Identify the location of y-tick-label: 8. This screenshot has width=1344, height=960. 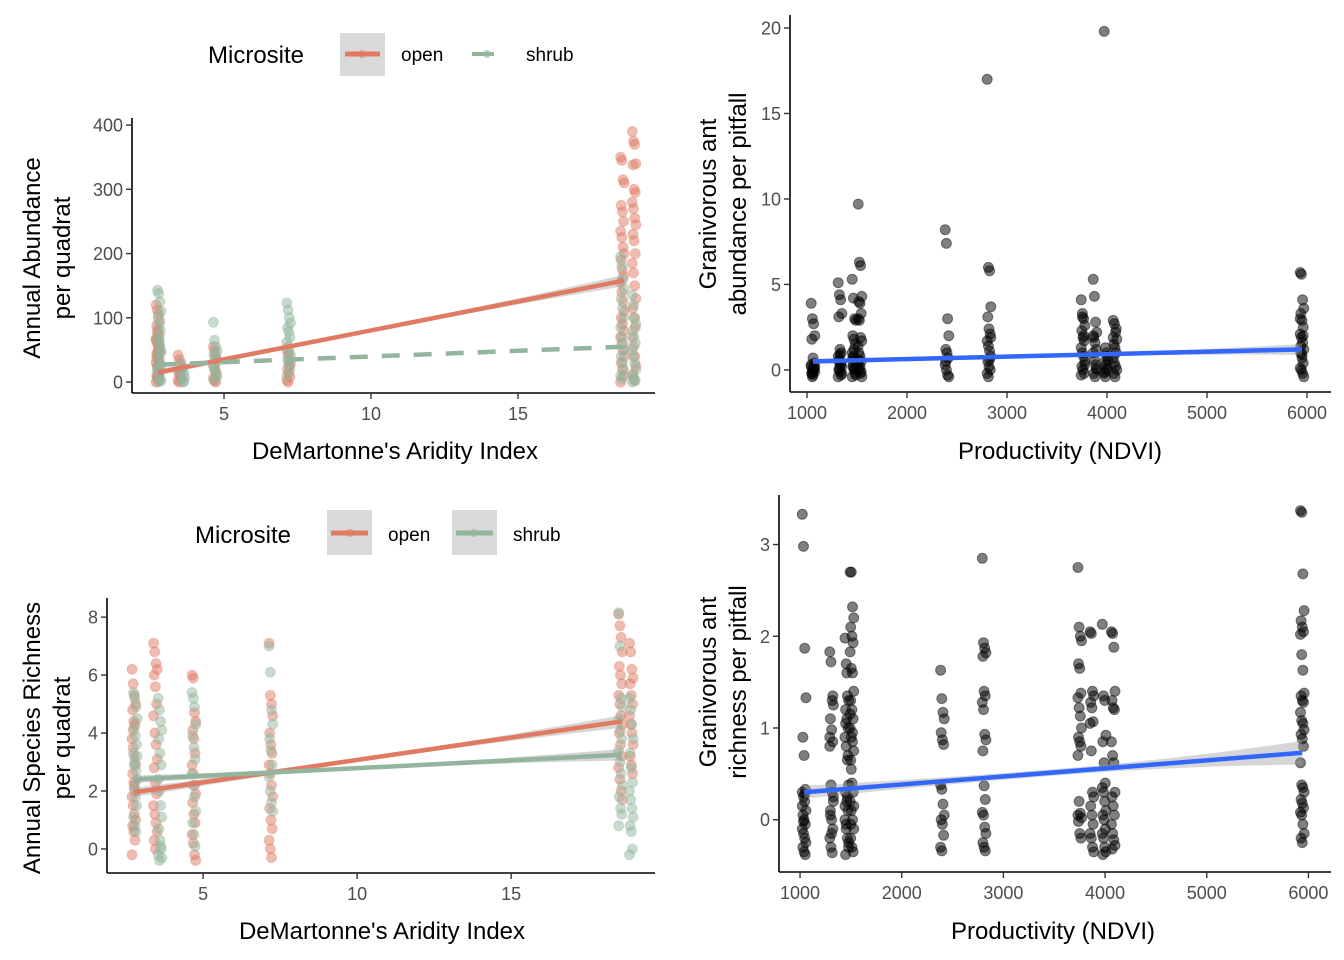
(93, 618).